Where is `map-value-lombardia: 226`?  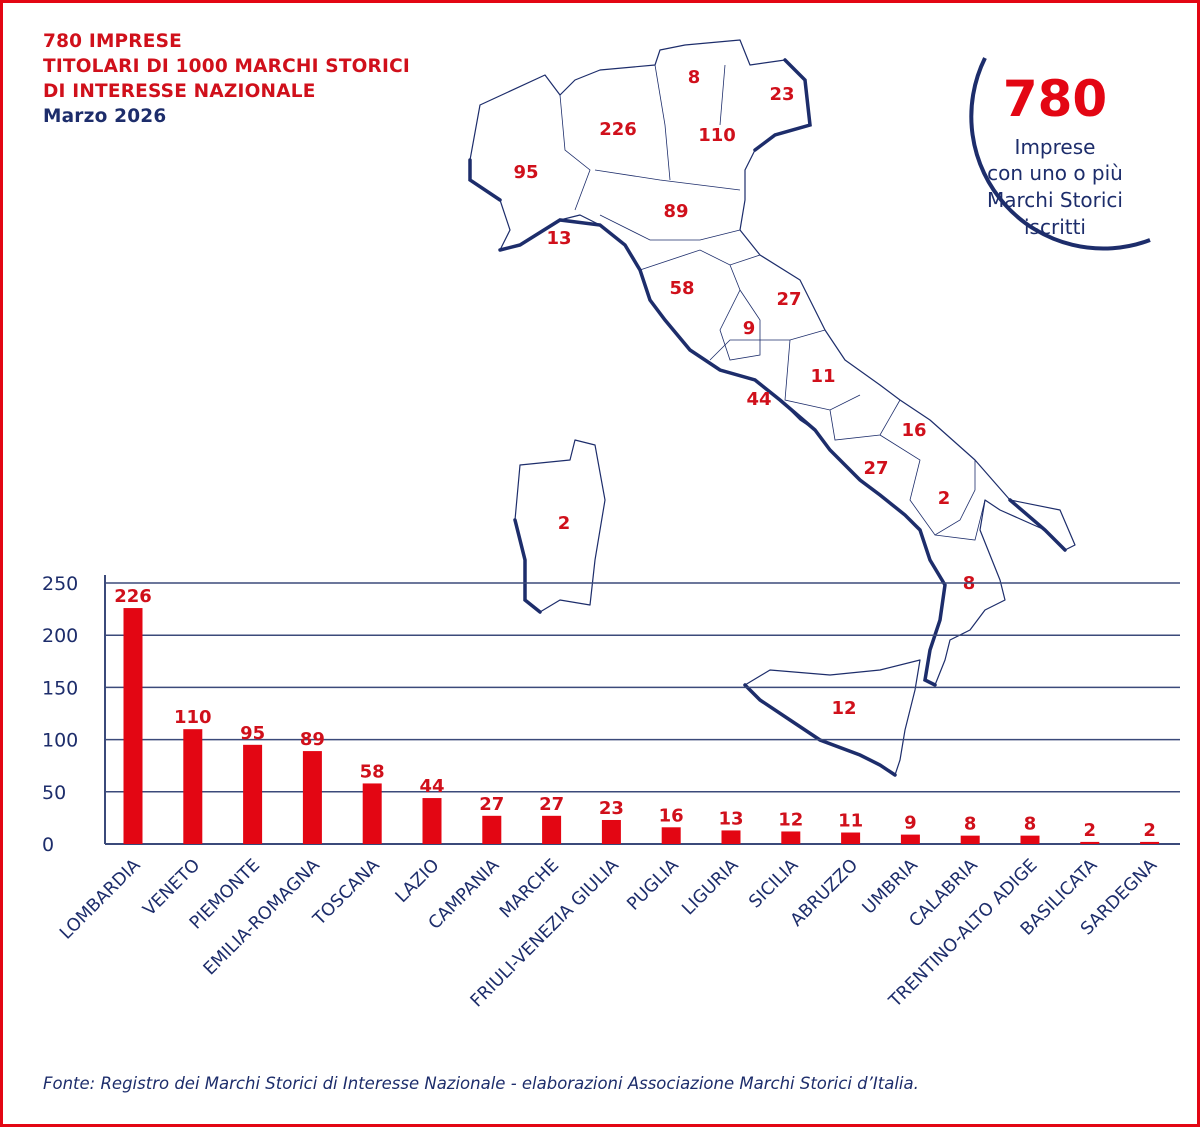 map-value-lombardia: 226 is located at coordinates (618, 129).